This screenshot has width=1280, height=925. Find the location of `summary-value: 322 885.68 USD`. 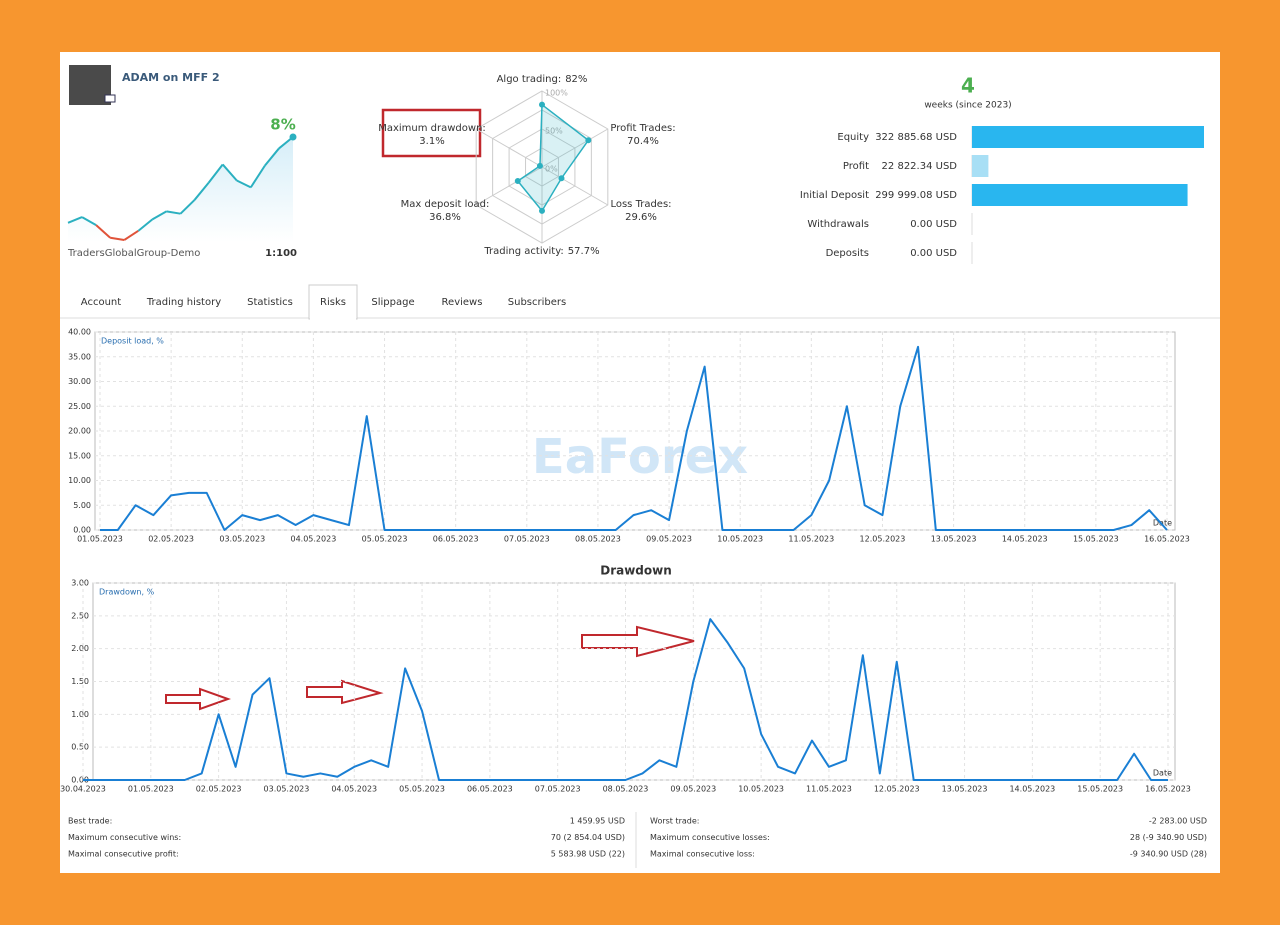

summary-value: 322 885.68 USD is located at coordinates (916, 137).